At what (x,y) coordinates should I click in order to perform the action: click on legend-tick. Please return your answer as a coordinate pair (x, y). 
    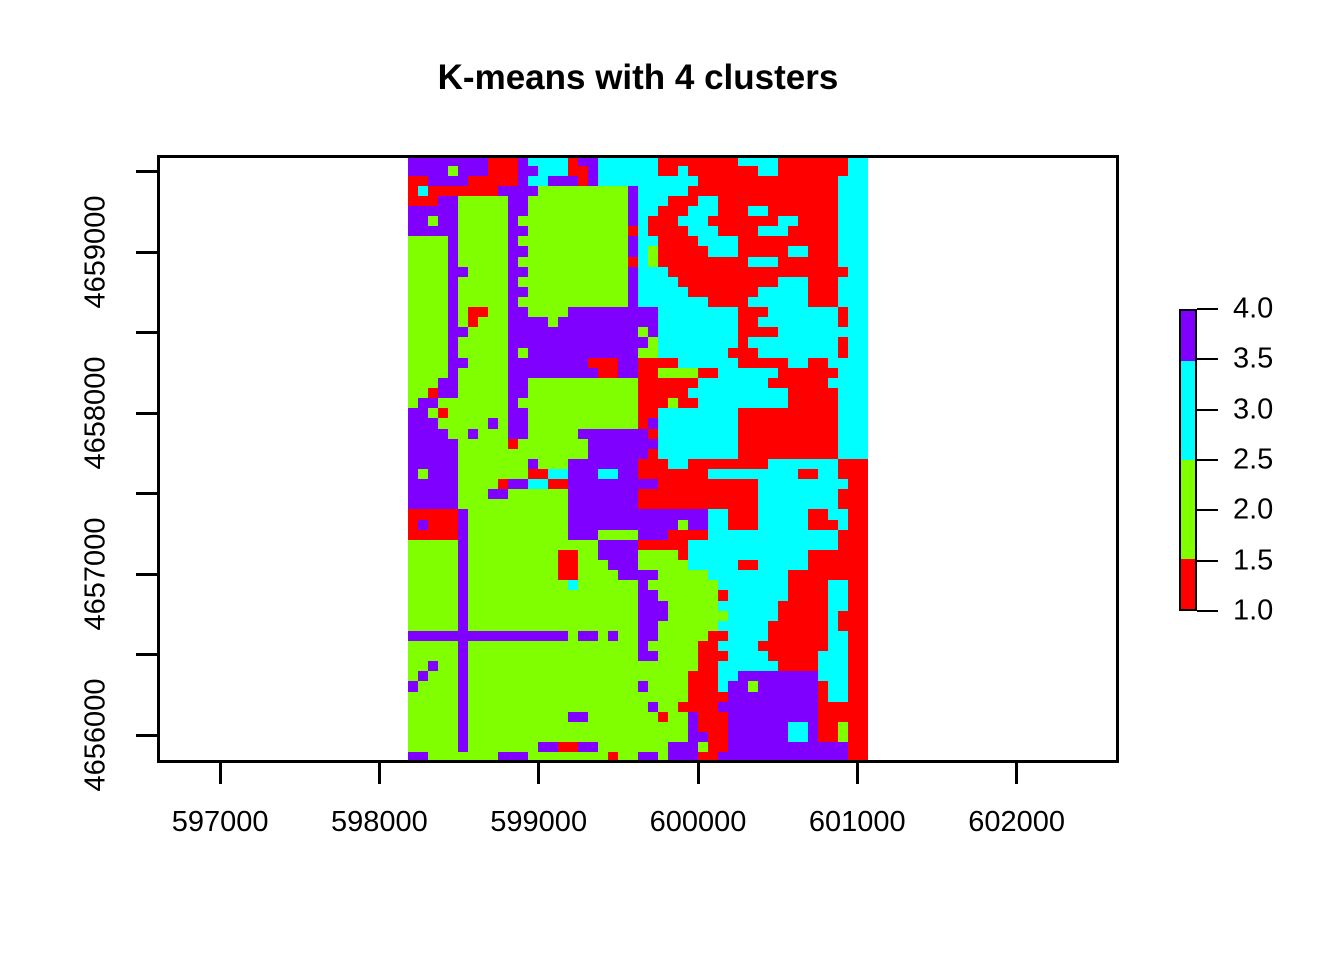
    Looking at the image, I should click on (1207, 611).